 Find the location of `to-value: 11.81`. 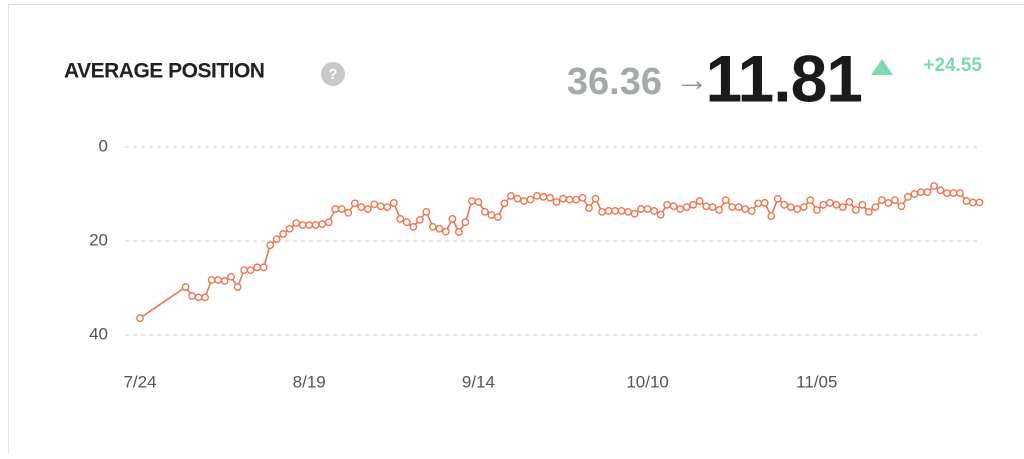

to-value: 11.81 is located at coordinates (783, 78).